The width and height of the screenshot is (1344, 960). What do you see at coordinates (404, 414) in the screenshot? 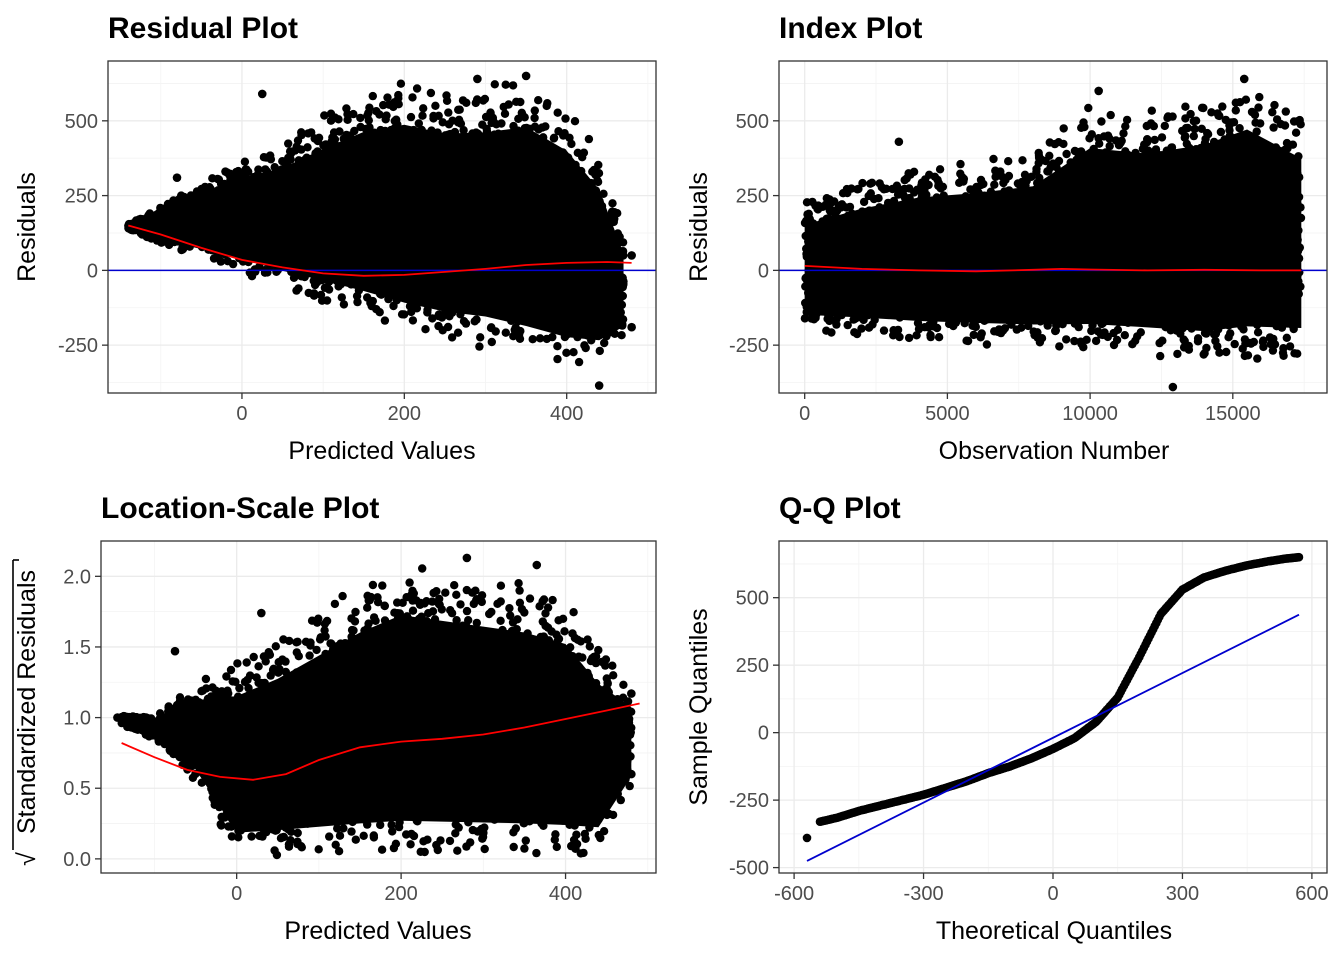
I see `x-tick-label: 200` at bounding box center [404, 414].